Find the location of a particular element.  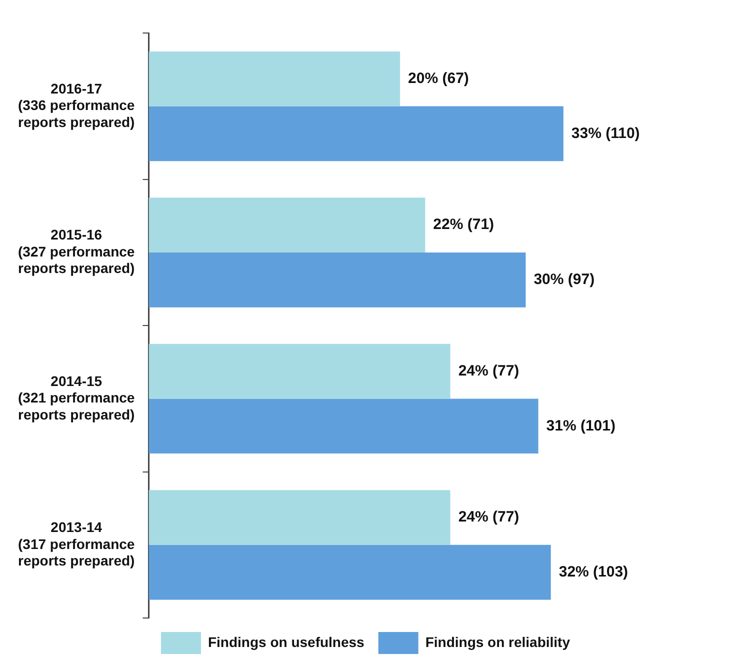

y-tick-label: 2013-14 (317 performance reports prepared) is located at coordinates (76, 543).